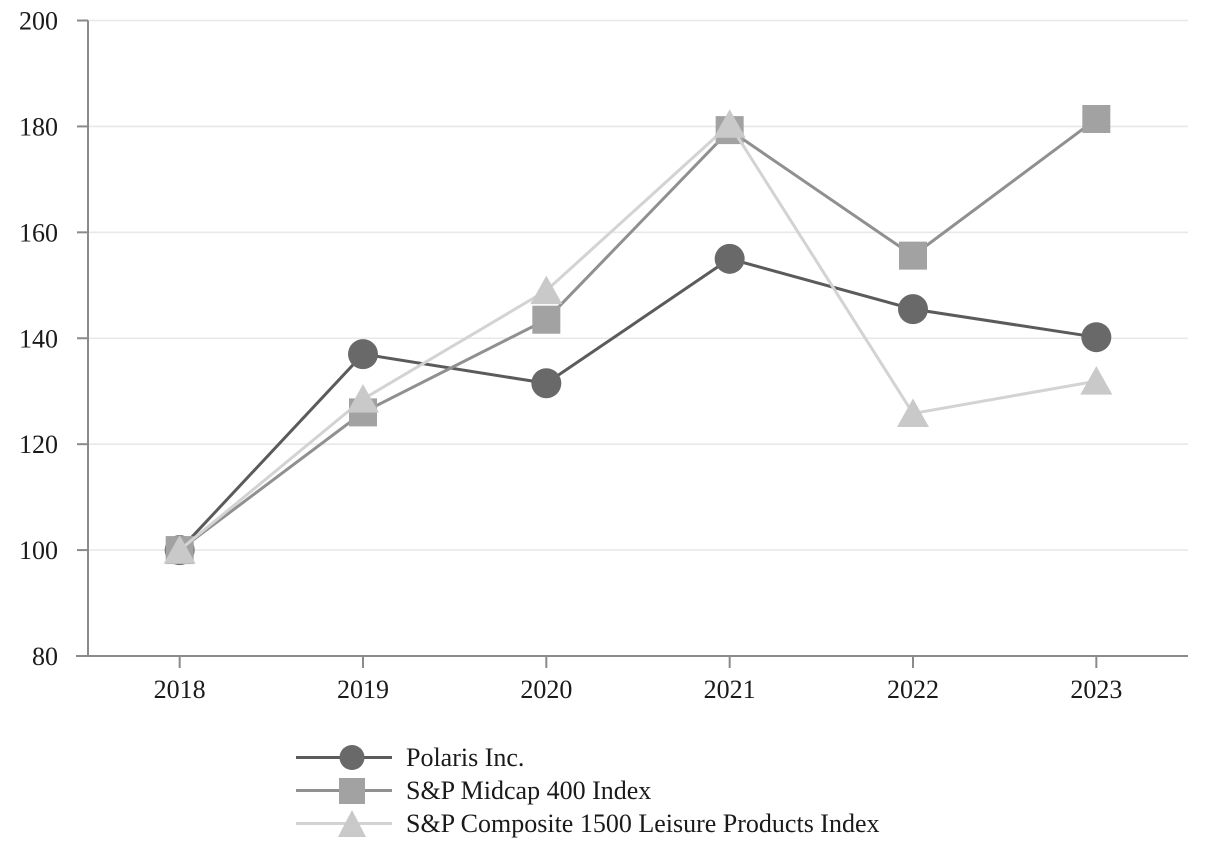  Describe the element at coordinates (1096, 689) in the screenshot. I see `x-axis-label-2023: 2023` at that location.